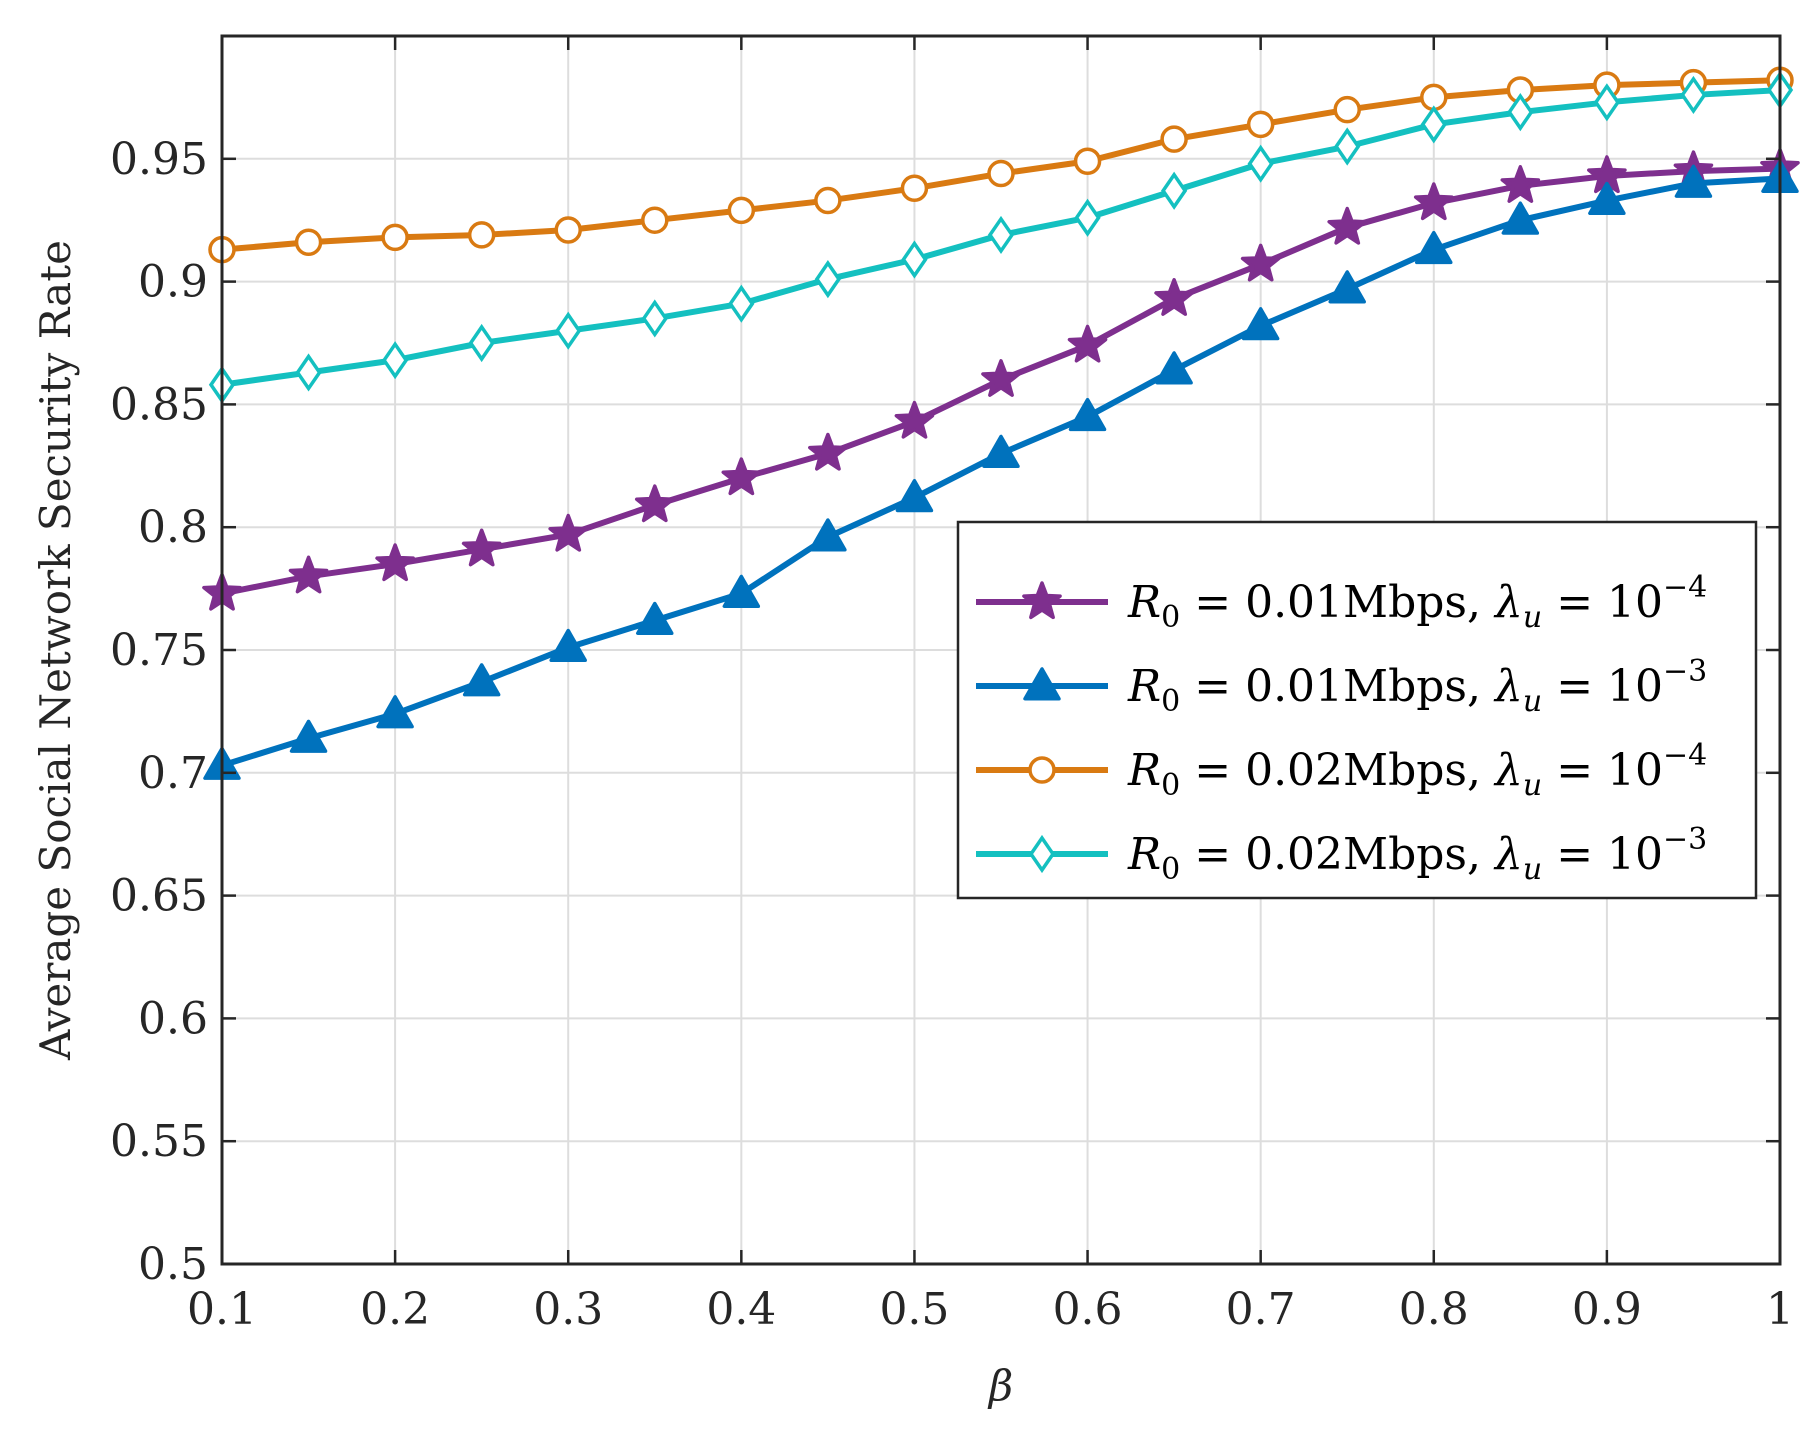  Describe the element at coordinates (395, 1309) in the screenshot. I see `x-tick-label: 0.2` at that location.